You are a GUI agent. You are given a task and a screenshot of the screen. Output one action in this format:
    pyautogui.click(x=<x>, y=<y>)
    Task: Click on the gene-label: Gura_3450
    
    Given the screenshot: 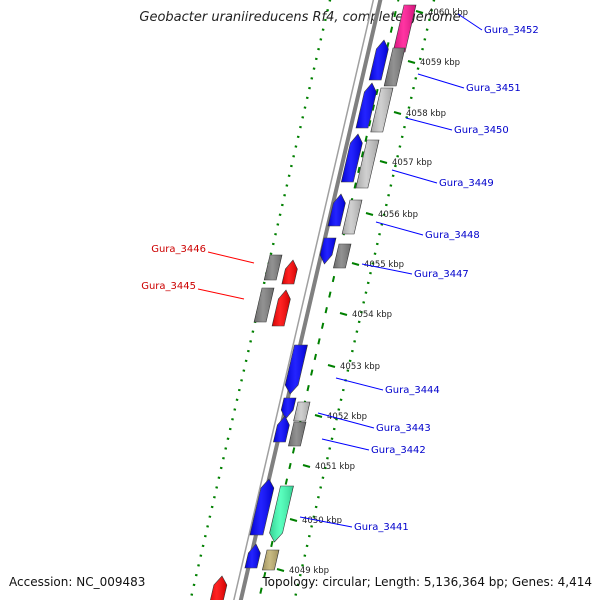 What is the action you would take?
    pyautogui.click(x=481, y=130)
    